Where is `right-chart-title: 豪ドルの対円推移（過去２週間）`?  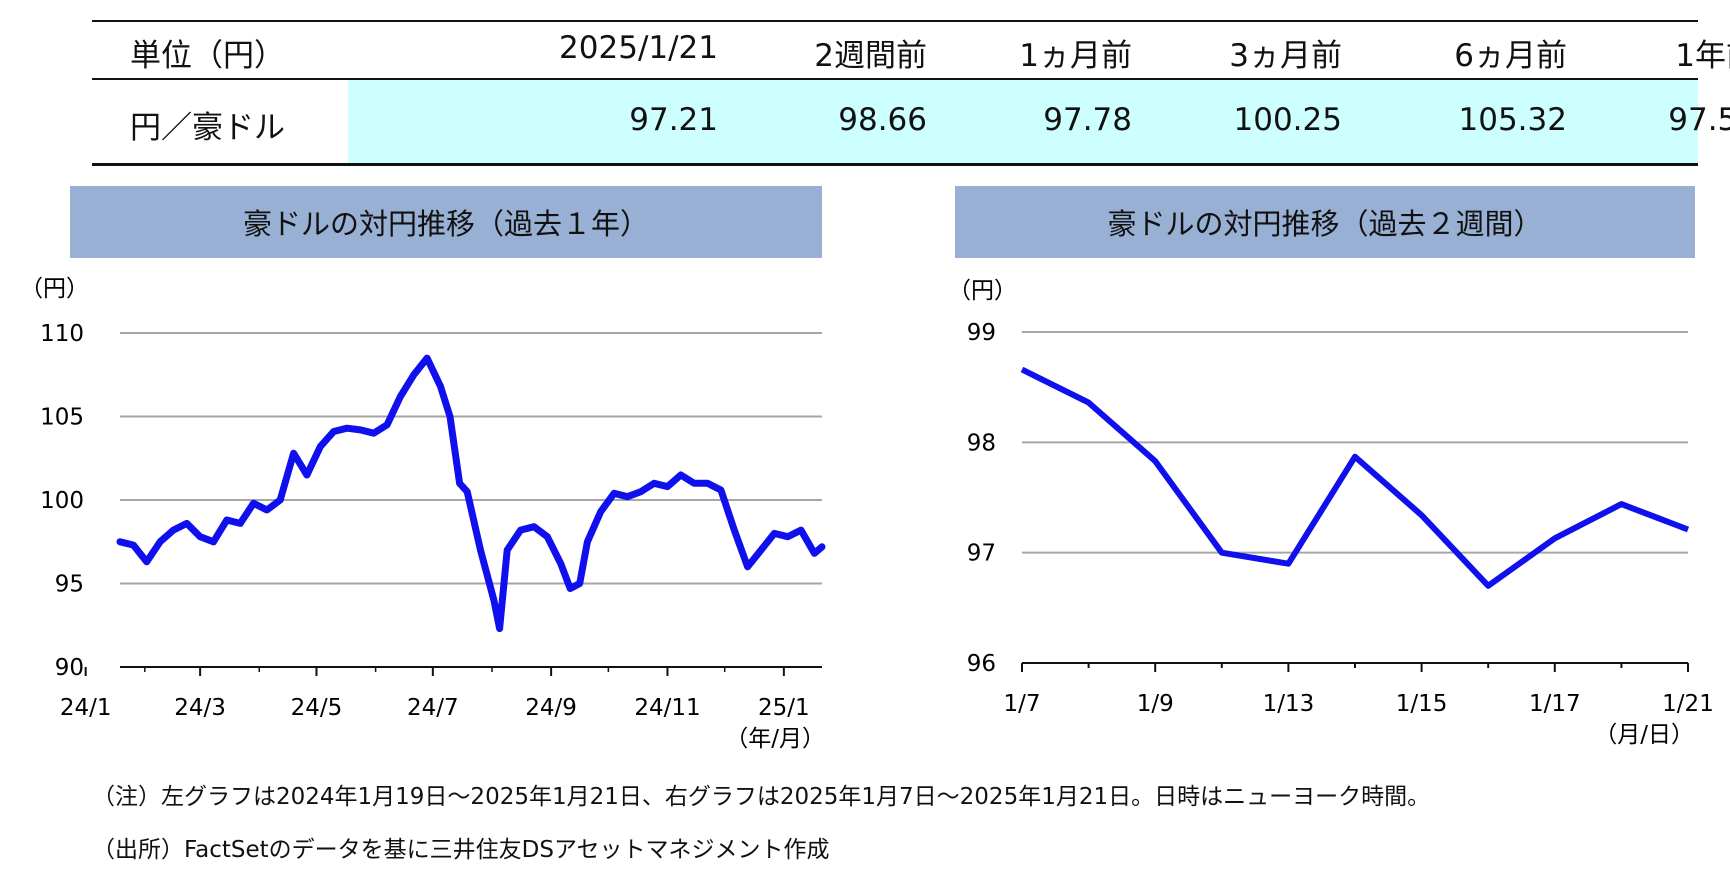 right-chart-title: 豪ドルの対円推移（過去２週間） is located at coordinates (1325, 222).